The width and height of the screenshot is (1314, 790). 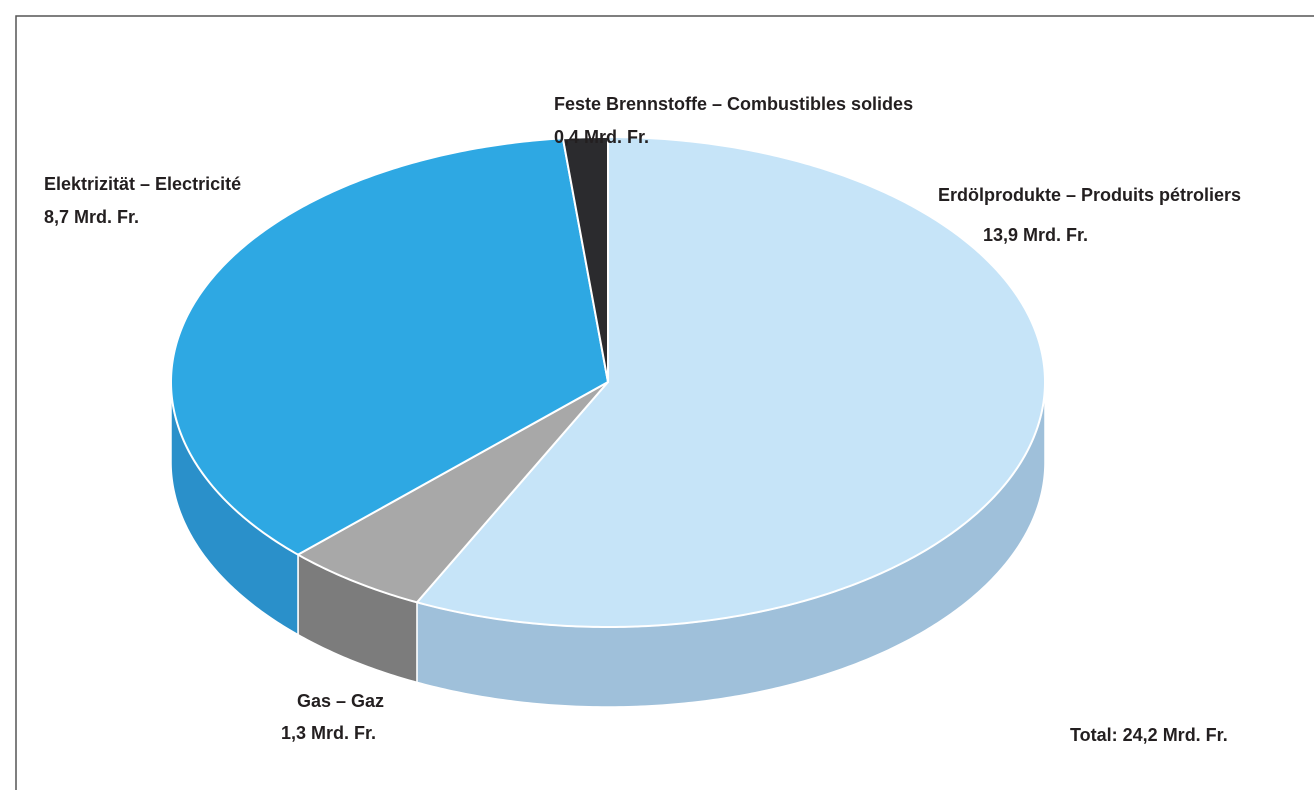 What do you see at coordinates (142, 184) in the screenshot?
I see `slice-label: Elektrizität – Electricité` at bounding box center [142, 184].